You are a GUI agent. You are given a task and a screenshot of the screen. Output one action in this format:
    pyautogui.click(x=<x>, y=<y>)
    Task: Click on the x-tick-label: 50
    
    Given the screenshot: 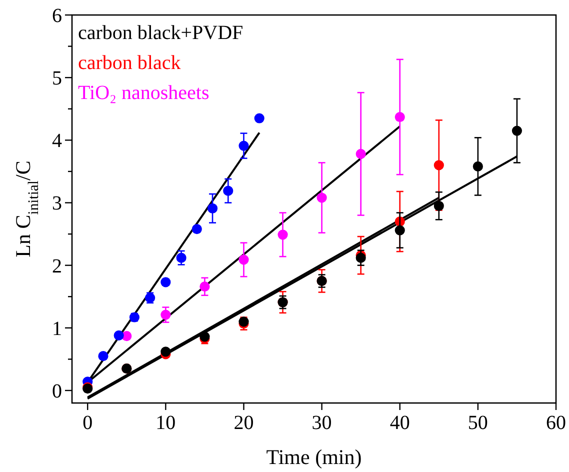 What is the action you would take?
    pyautogui.click(x=478, y=423)
    